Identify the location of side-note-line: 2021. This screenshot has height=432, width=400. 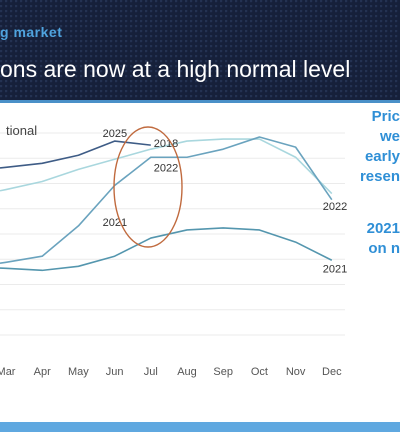
(383, 228).